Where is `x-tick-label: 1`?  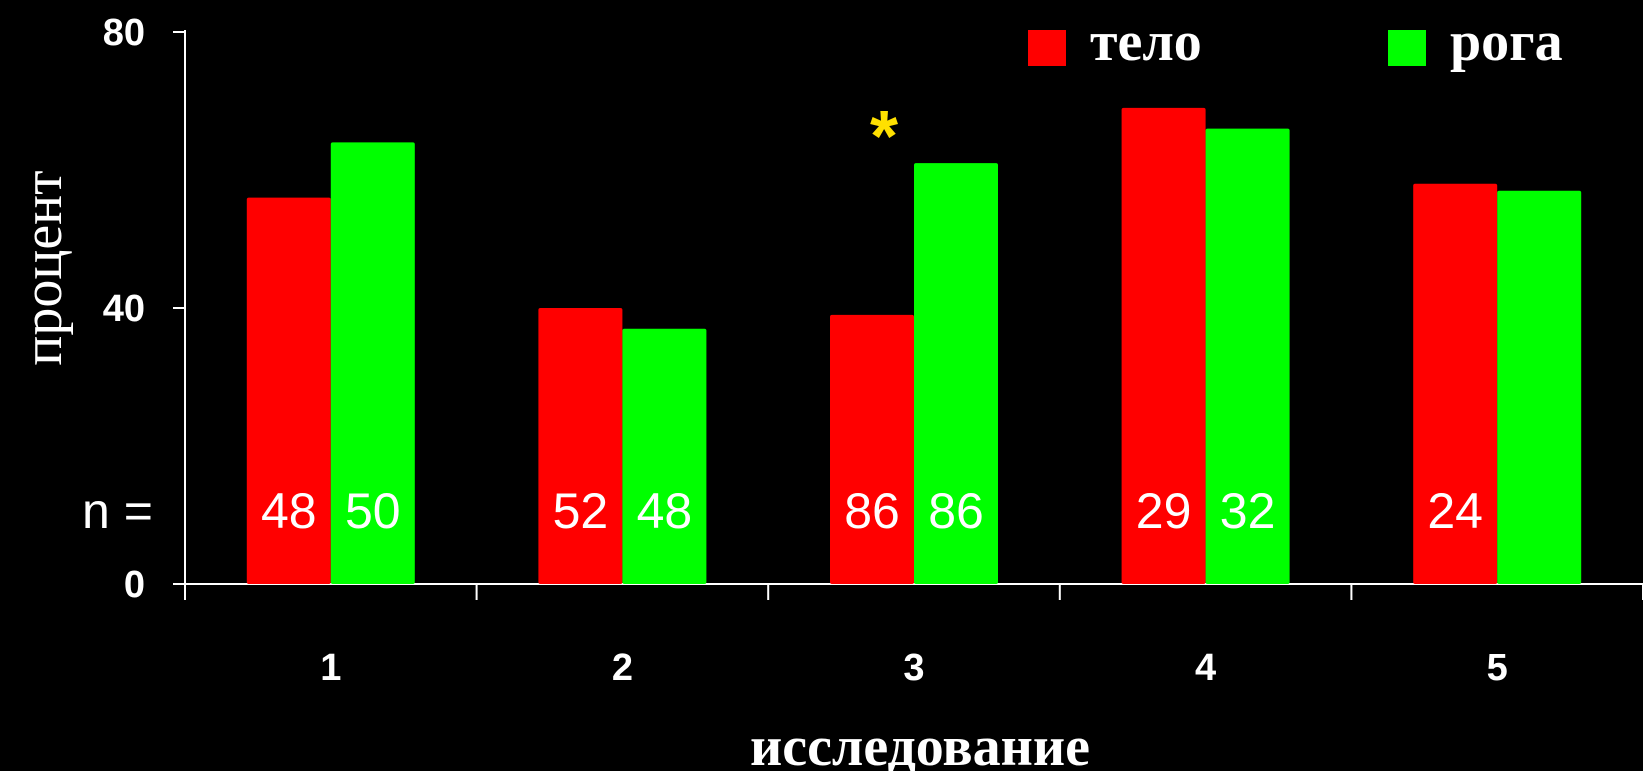
x-tick-label: 1 is located at coordinates (330, 668).